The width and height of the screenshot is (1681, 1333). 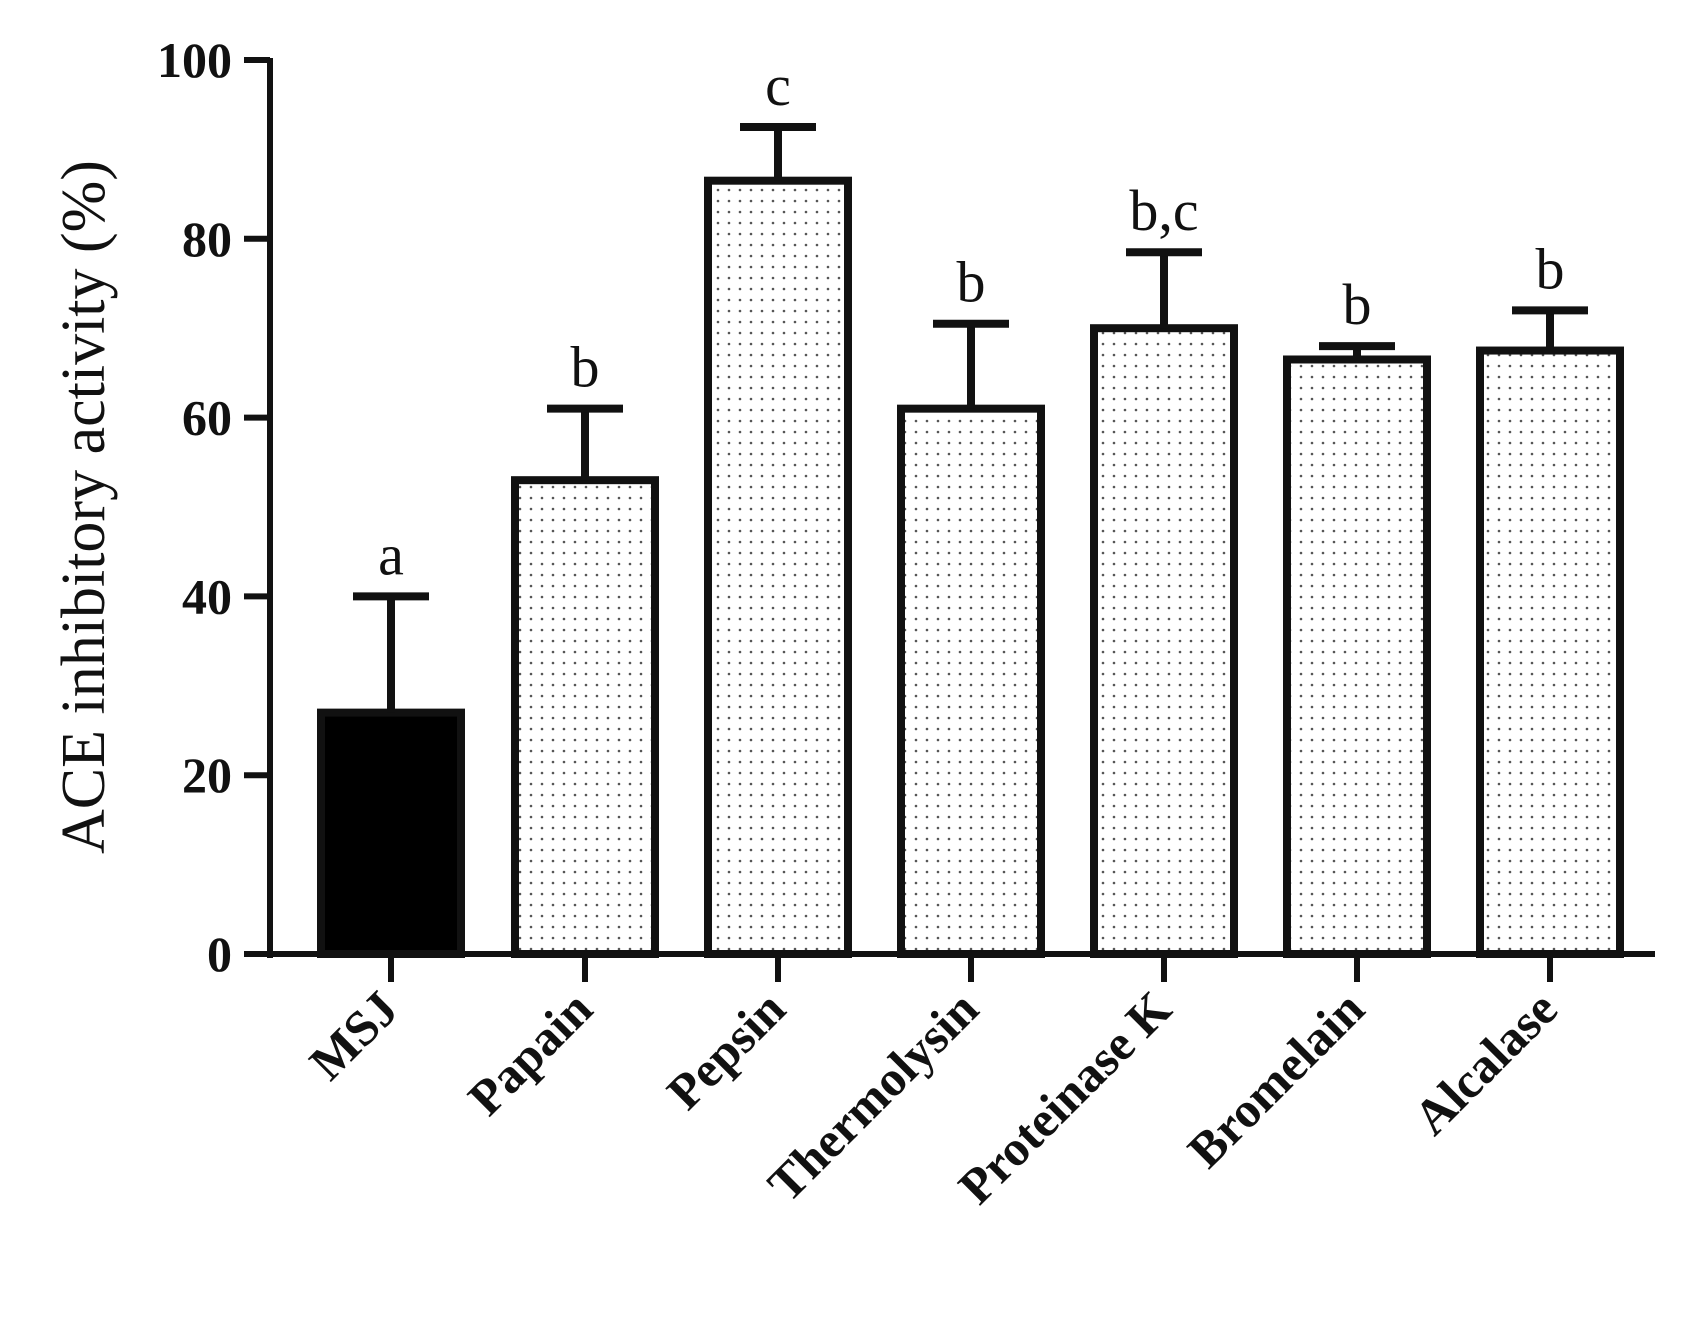 What do you see at coordinates (971, 681) in the screenshot?
I see `bar-thermolysin` at bounding box center [971, 681].